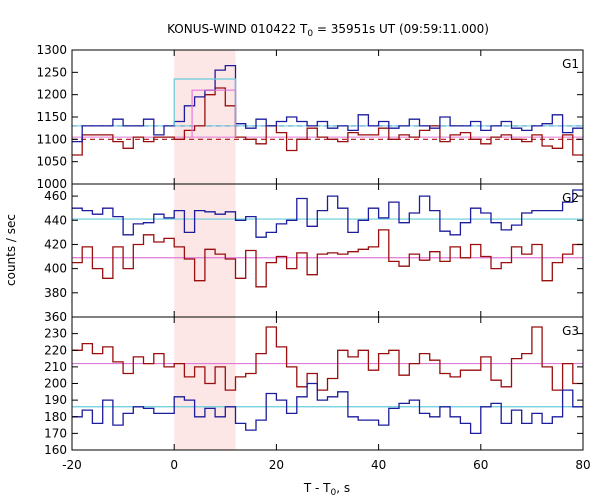 The image size is (600, 500). I want to click on g1-red-series, so click(327, 121).